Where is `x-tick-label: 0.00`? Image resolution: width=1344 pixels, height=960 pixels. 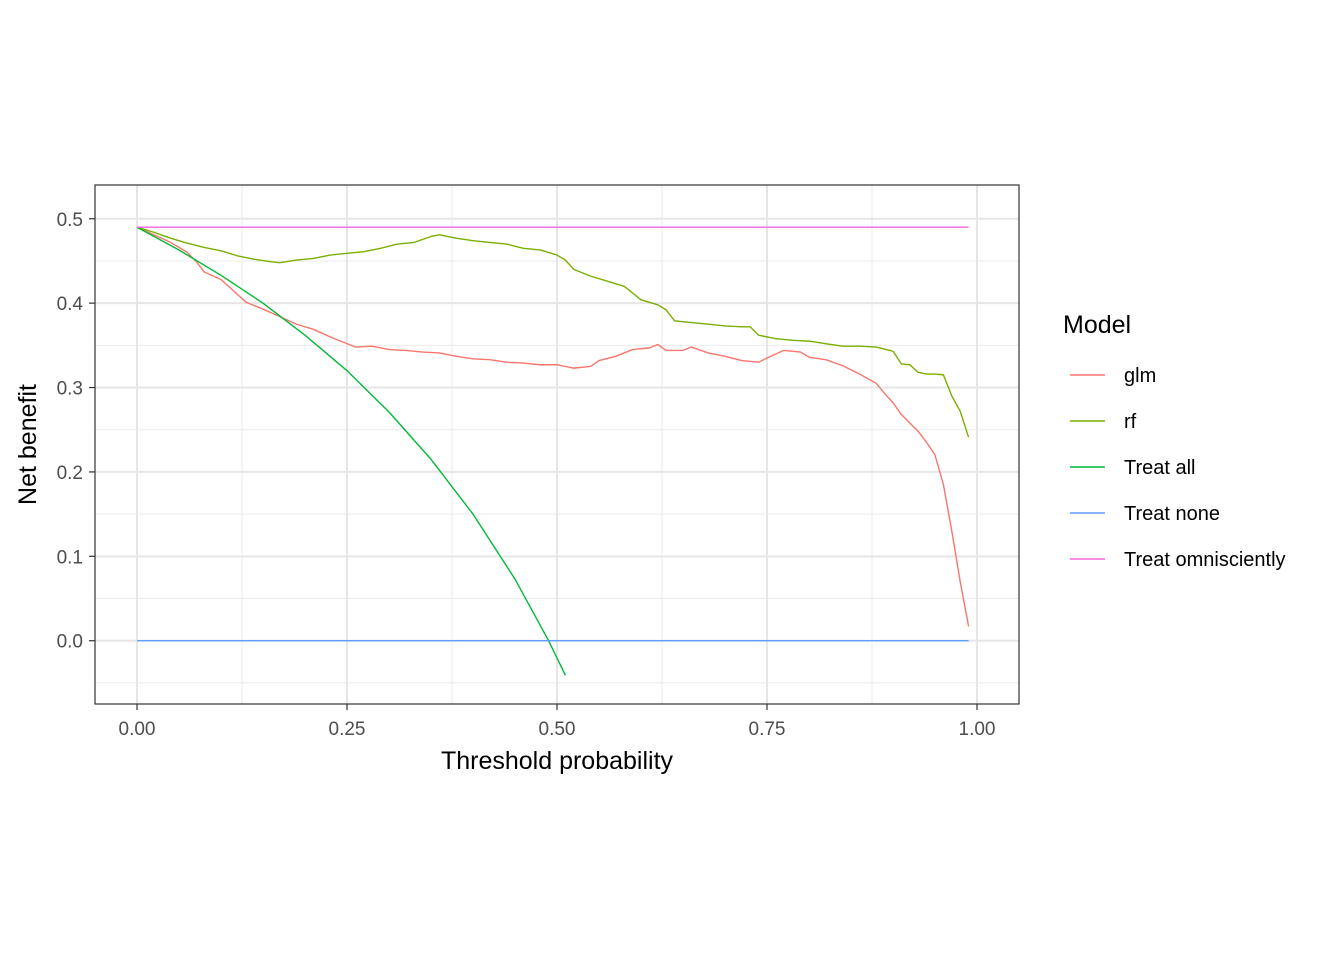
x-tick-label: 0.00 is located at coordinates (137, 729).